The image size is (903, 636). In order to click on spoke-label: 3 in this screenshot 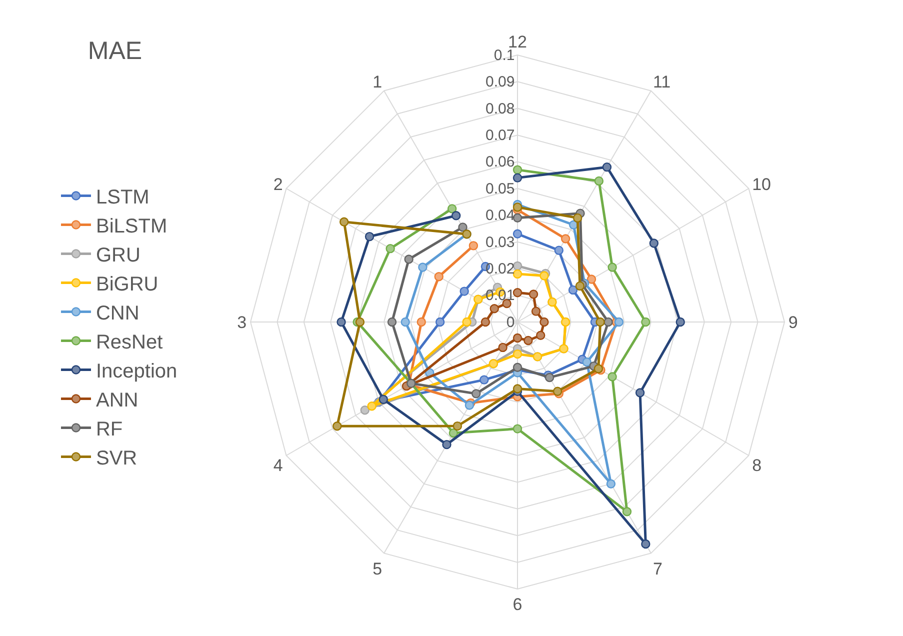, I will do `click(242, 322)`.